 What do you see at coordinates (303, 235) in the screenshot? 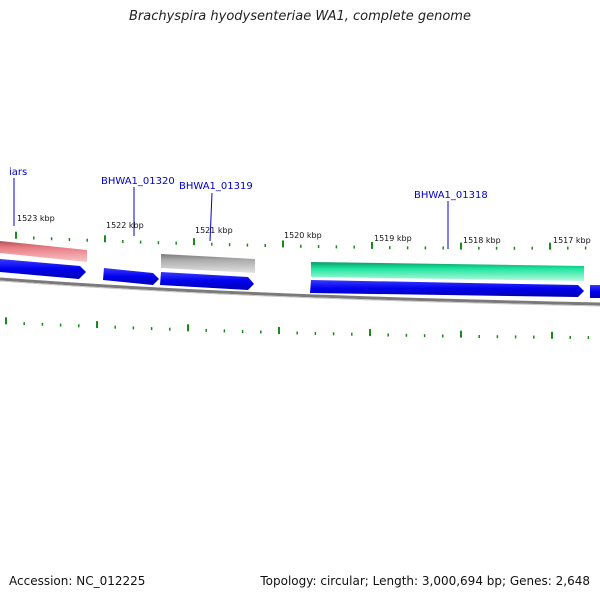
I see `tick-label-1520: 1520 kbp` at bounding box center [303, 235].